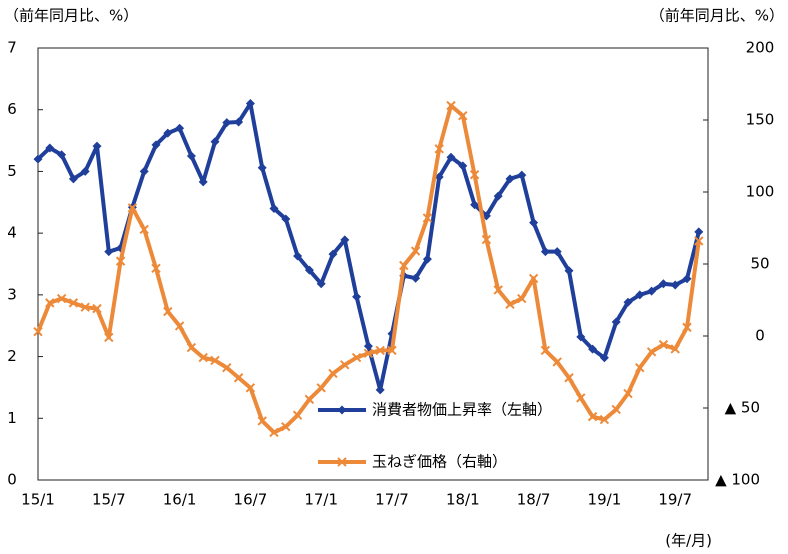 This screenshot has width=788, height=554. What do you see at coordinates (109, 500) in the screenshot?
I see `x-tick-label: 15/7` at bounding box center [109, 500].